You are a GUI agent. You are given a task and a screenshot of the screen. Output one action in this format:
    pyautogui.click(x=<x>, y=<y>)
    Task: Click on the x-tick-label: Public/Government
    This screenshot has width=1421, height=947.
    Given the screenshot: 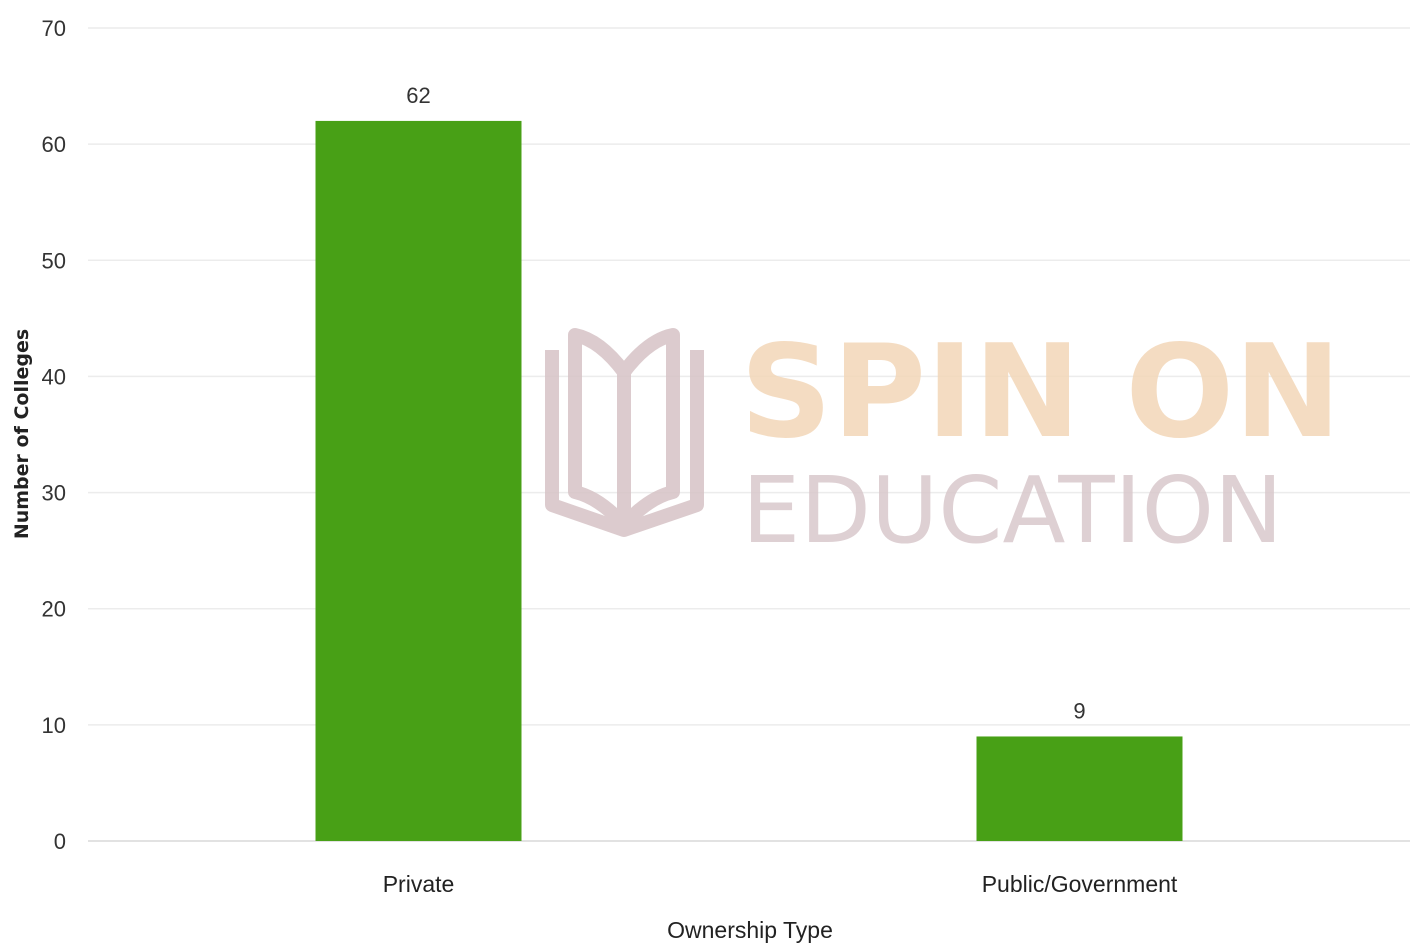 What is the action you would take?
    pyautogui.click(x=1080, y=884)
    